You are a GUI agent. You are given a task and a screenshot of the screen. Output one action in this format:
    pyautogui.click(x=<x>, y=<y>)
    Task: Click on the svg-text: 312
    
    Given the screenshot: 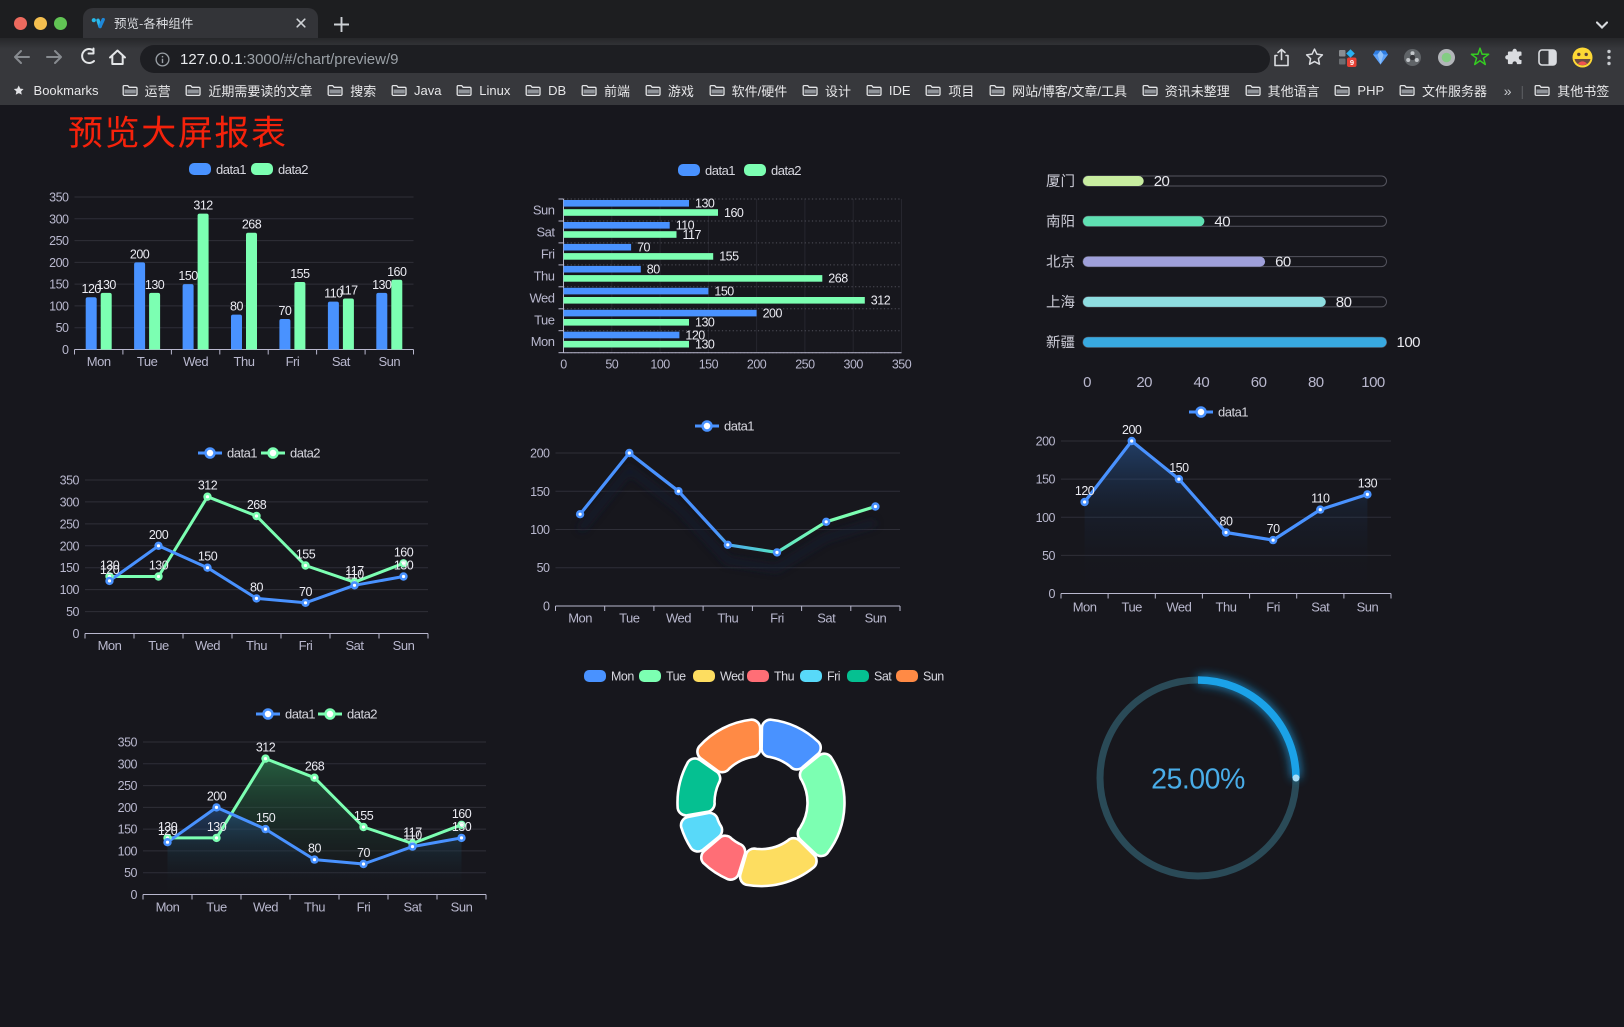 What is the action you would take?
    pyautogui.click(x=208, y=486)
    